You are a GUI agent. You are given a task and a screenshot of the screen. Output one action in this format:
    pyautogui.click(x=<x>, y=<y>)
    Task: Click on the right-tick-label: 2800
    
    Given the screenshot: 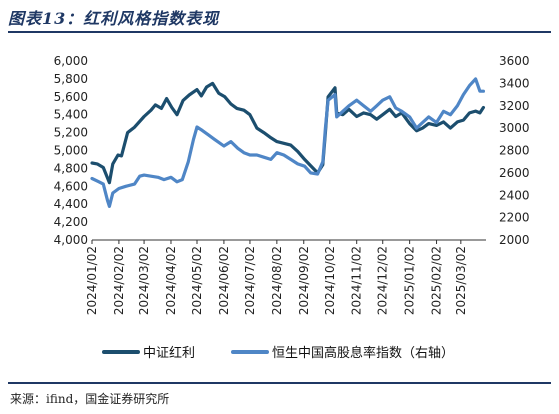 What is the action you would take?
    pyautogui.click(x=514, y=151)
    